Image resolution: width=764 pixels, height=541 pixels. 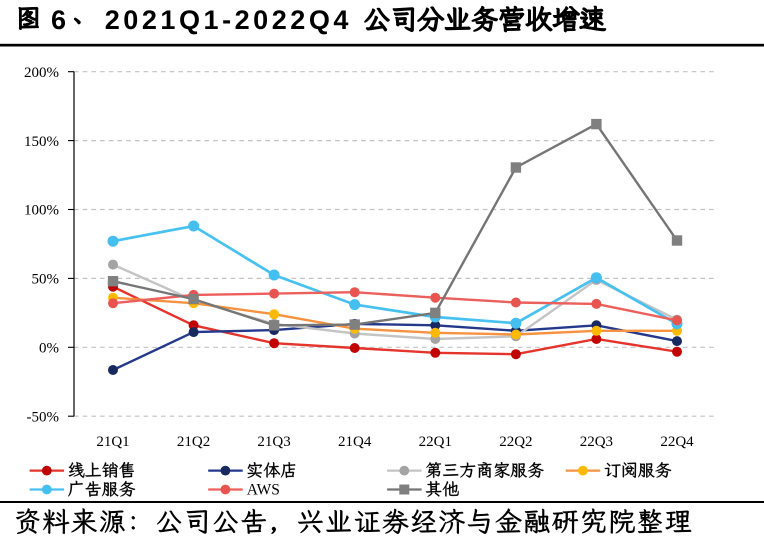 What do you see at coordinates (273, 442) in the screenshot?
I see `svg-text: 21Q3` at bounding box center [273, 442].